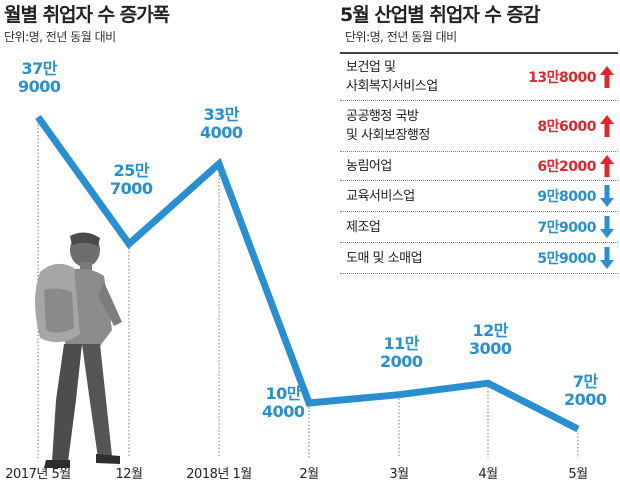 The height and width of the screenshot is (483, 620). I want to click on industry-name: 공공행정 국방 및 사회보장행정, so click(388, 126).